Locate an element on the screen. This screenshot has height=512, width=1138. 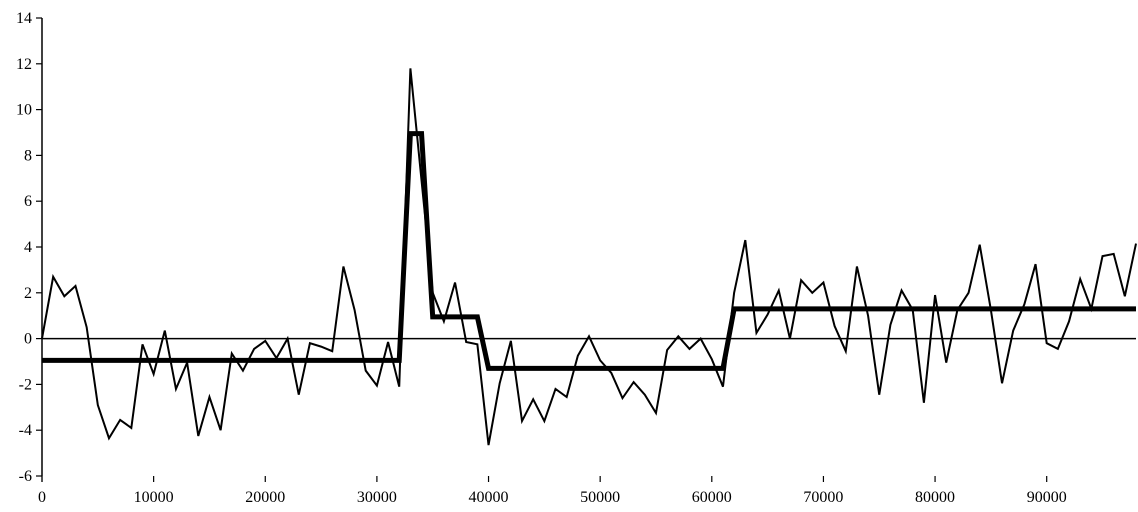
y-tick-label: 4 is located at coordinates (28, 247).